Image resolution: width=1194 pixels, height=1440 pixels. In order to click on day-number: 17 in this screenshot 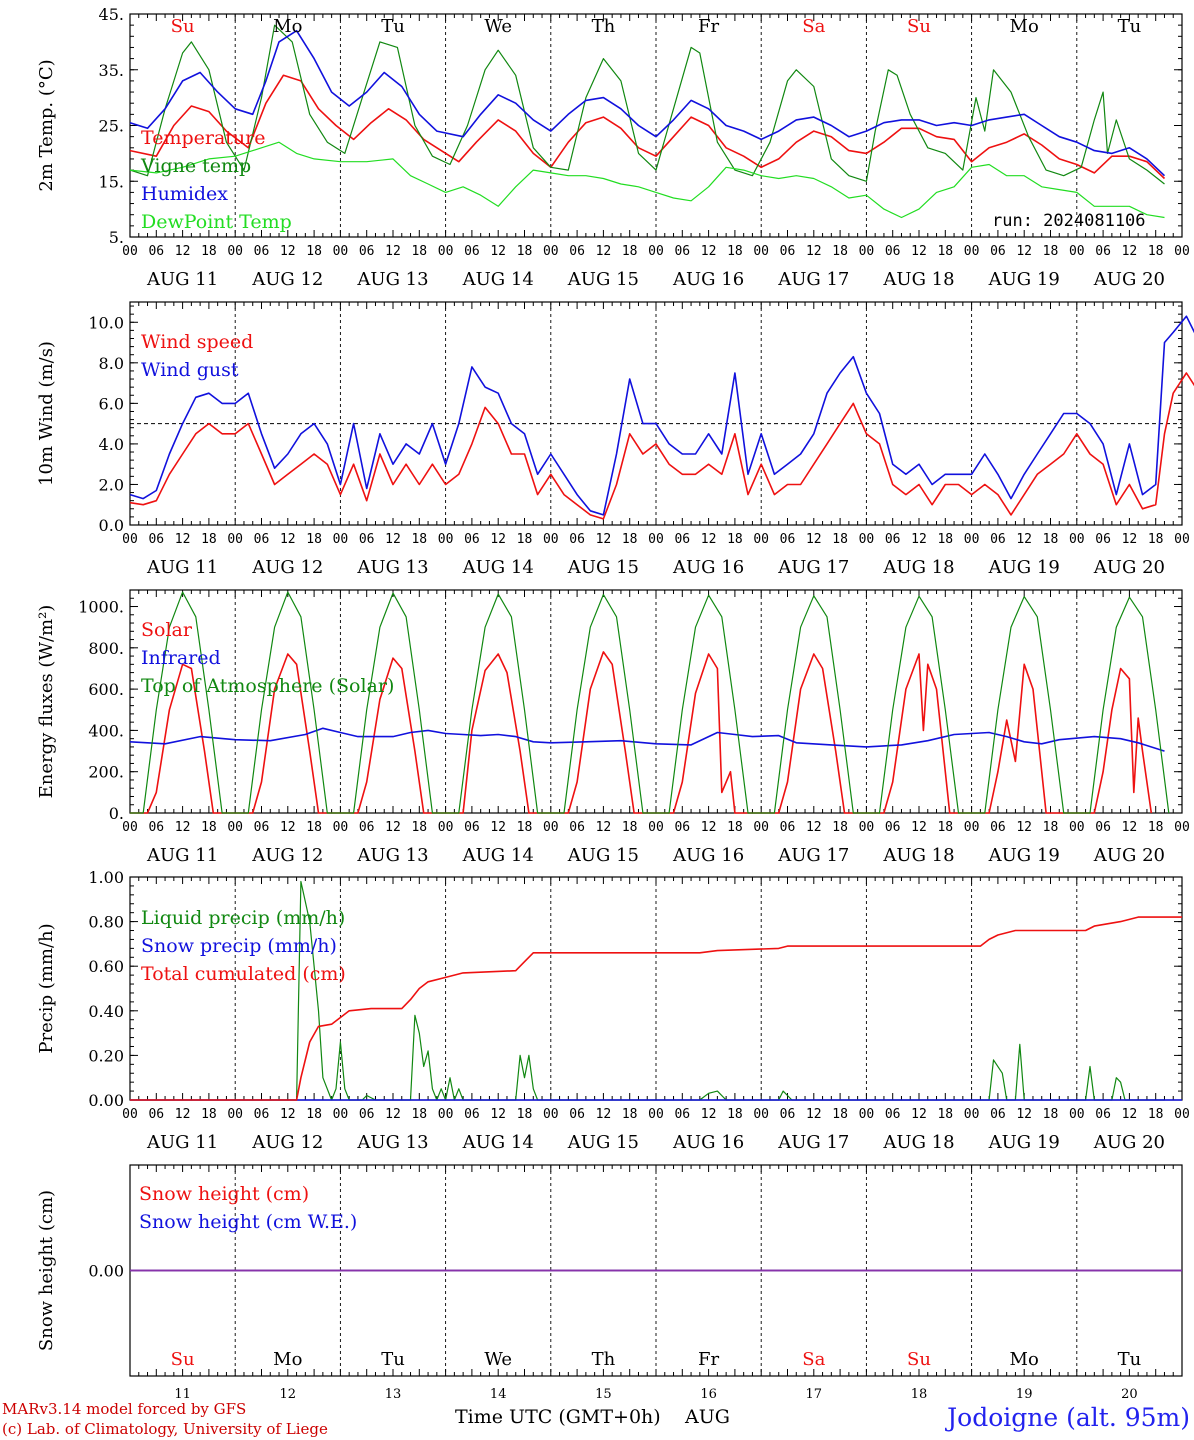, I will do `click(814, 1394)`.